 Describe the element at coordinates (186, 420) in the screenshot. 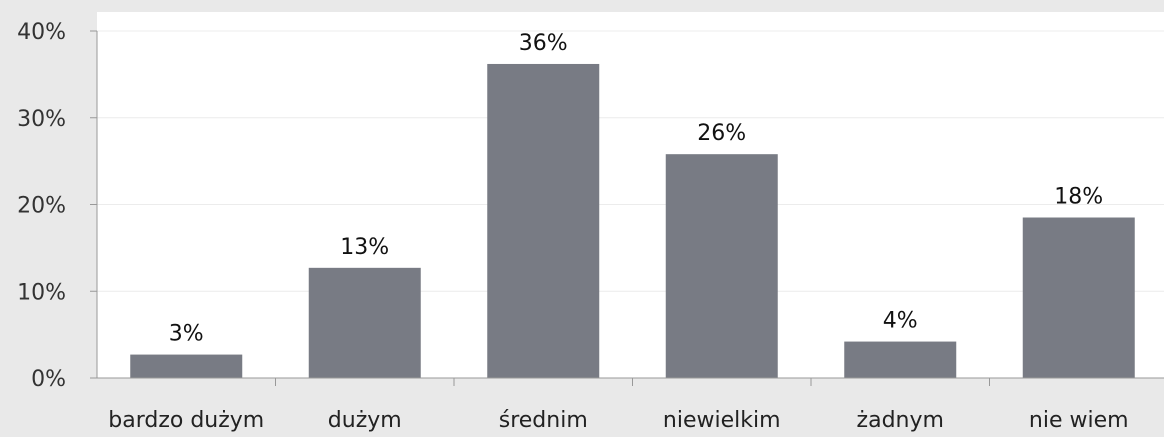

I see `x-tick-label: bardzo dużym` at that location.